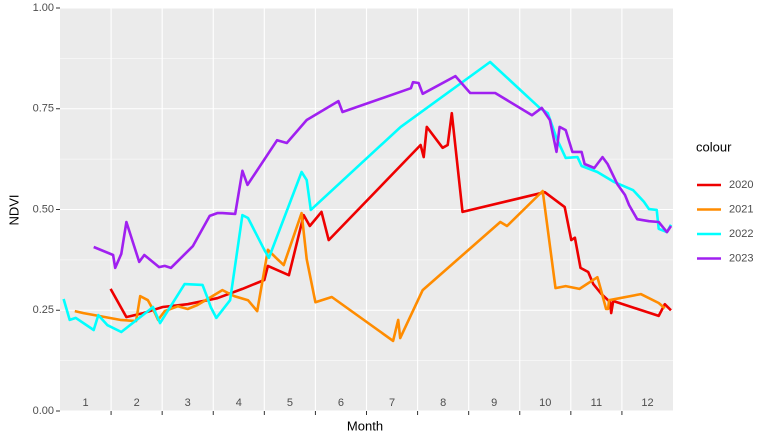  Describe the element at coordinates (741, 209) in the screenshot. I see `legend-label: 2021` at that location.